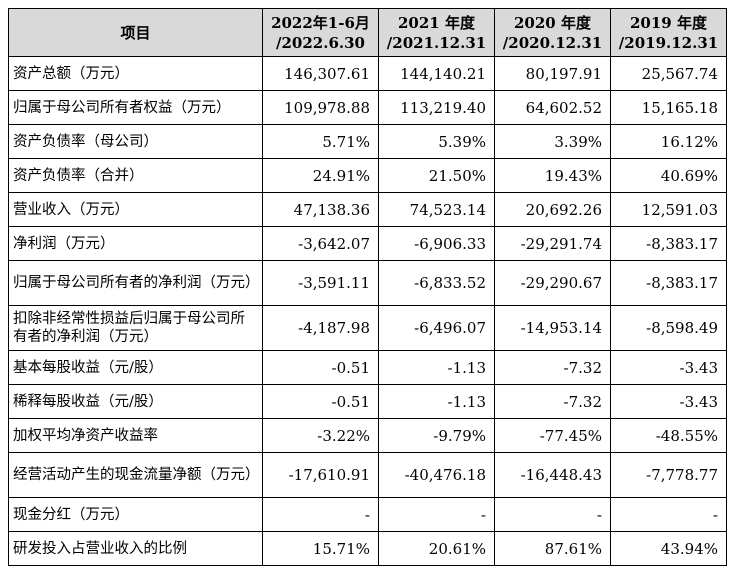 This screenshot has width=735, height=571. What do you see at coordinates (552, 475) in the screenshot?
I see `cell-value: -16,448.43` at bounding box center [552, 475].